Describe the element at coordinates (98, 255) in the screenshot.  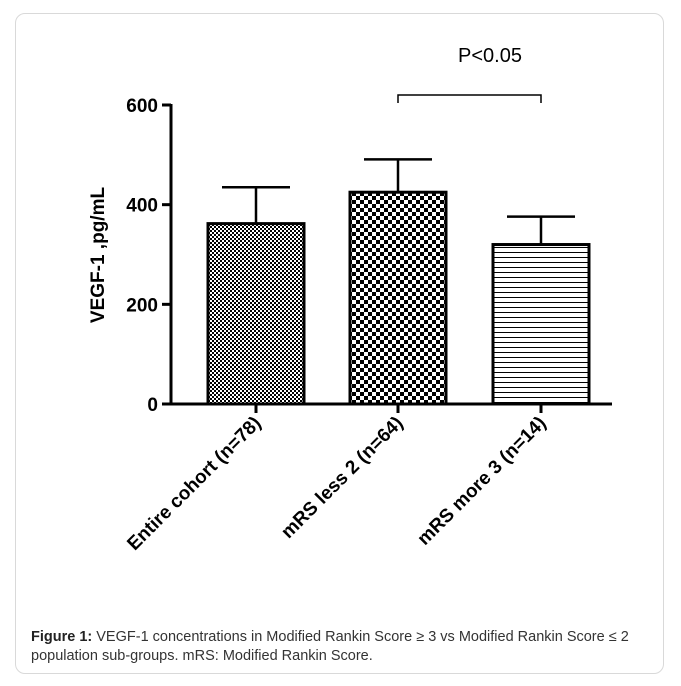
I see `y-axis-label: VEGF-1 ,pg/mL` at that location.